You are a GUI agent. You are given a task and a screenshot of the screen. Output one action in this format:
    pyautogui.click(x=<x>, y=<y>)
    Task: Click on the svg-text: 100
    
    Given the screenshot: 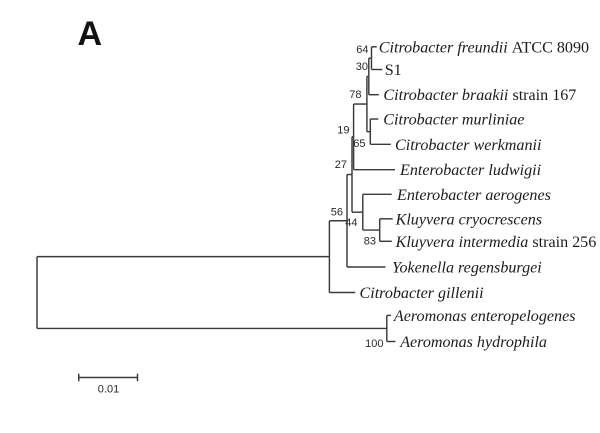 What is the action you would take?
    pyautogui.click(x=374, y=344)
    